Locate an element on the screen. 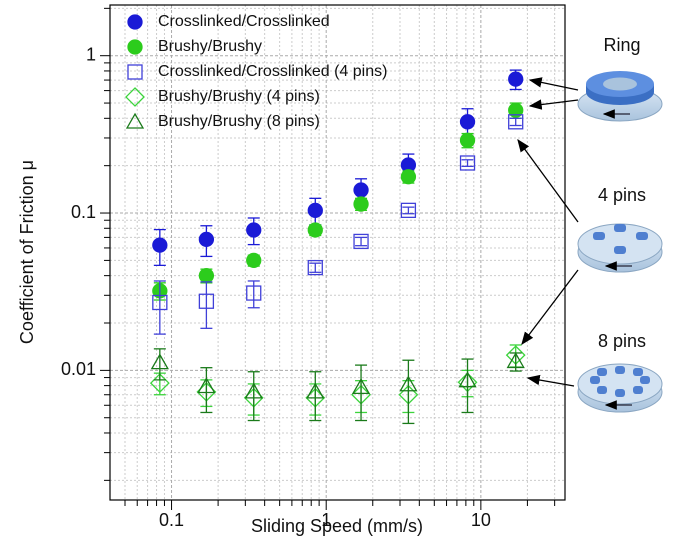  x-axis-label: Sliding Speed (mm/s) is located at coordinates (337, 526).